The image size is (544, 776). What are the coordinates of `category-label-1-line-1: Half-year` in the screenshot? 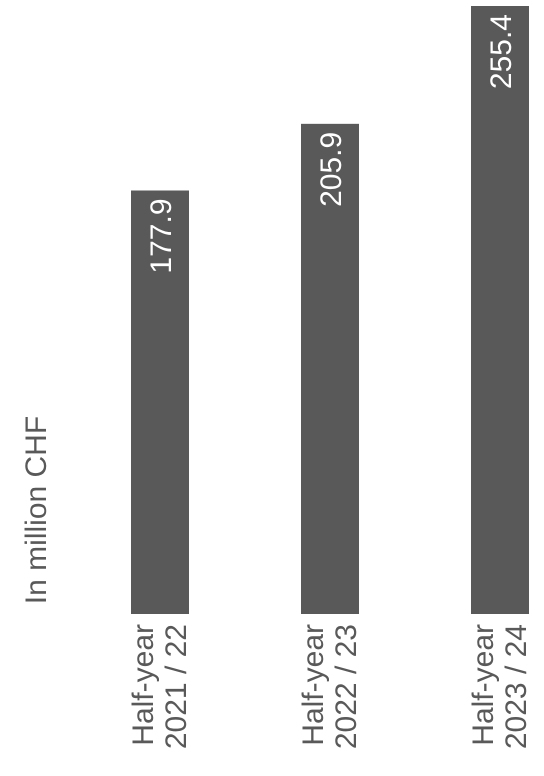 It's located at (143, 685).